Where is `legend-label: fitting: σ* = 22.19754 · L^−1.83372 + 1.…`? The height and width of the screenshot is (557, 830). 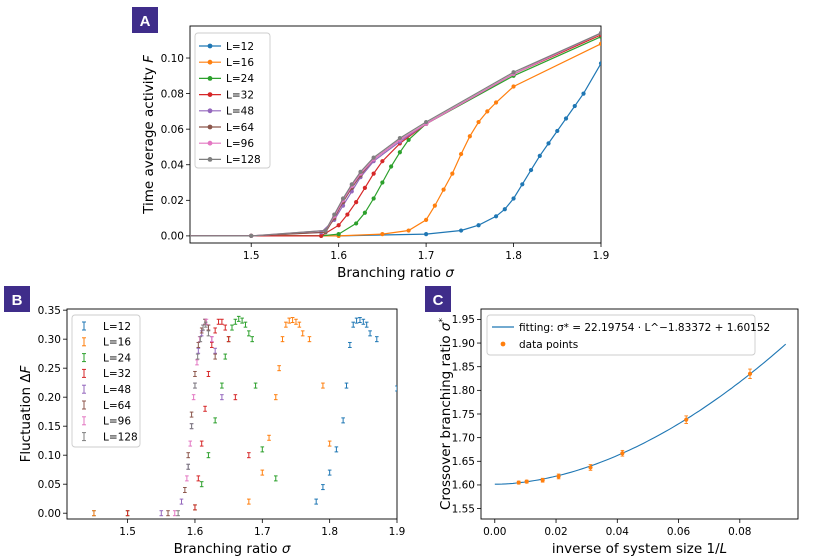 legend-label: fitting: σ* = 22.19754 · L^−1.83372 + 1.… is located at coordinates (644, 328).